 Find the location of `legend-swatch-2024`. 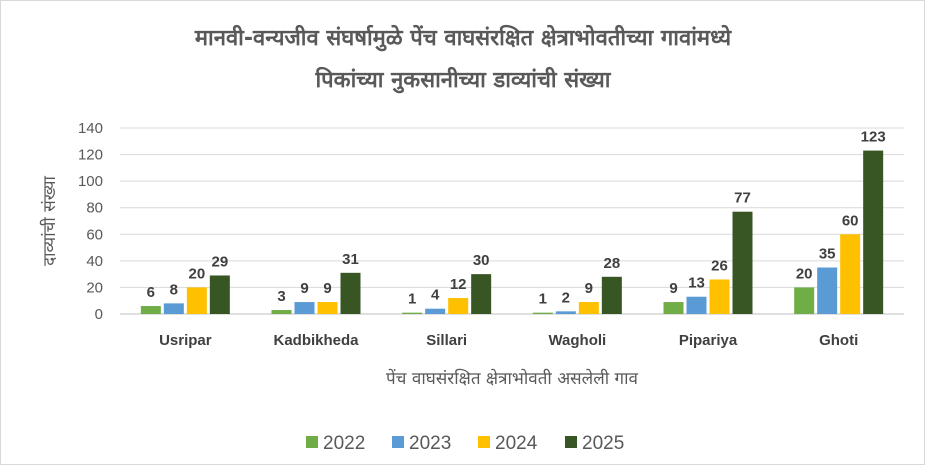

legend-swatch-2024 is located at coordinates (484, 442).